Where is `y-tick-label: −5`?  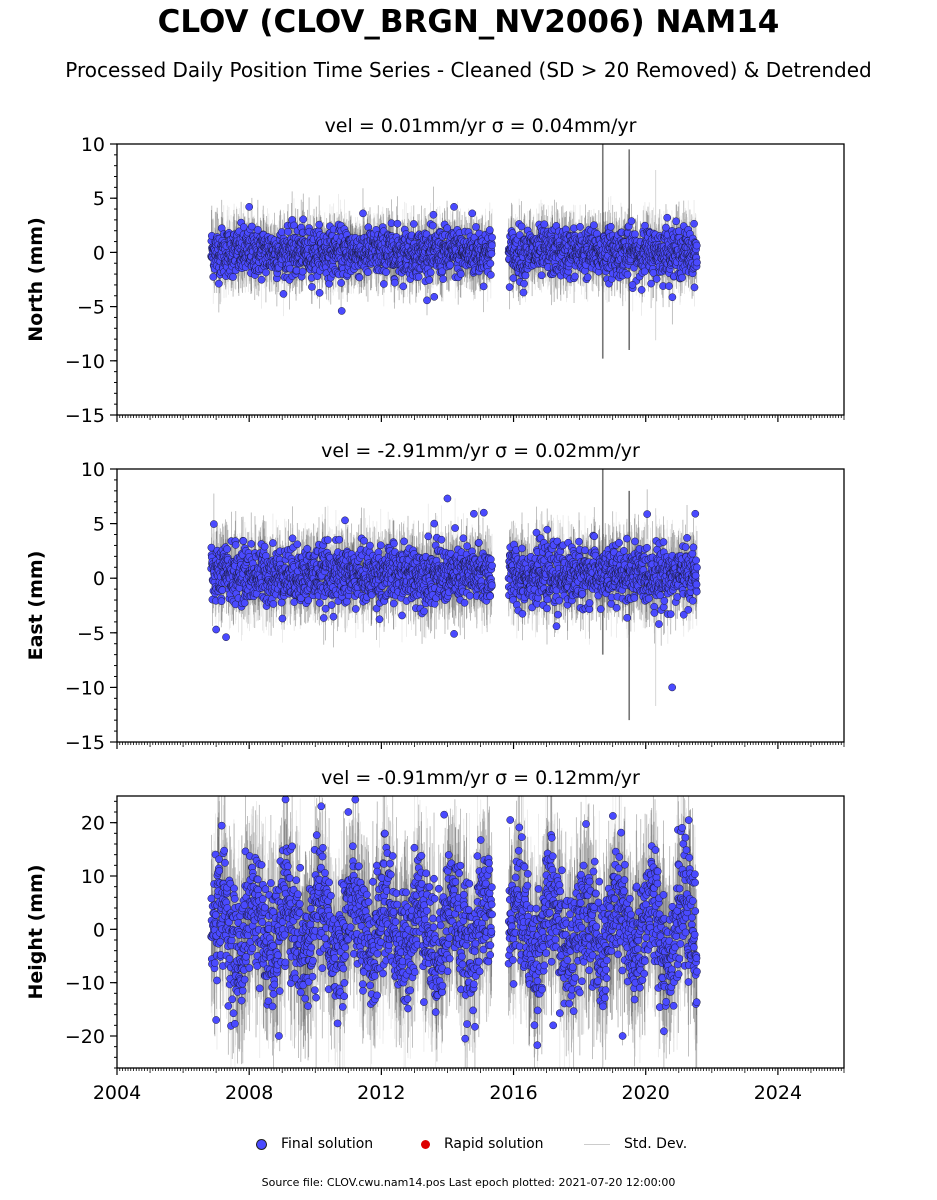 y-tick-label: −5 is located at coordinates (91, 308).